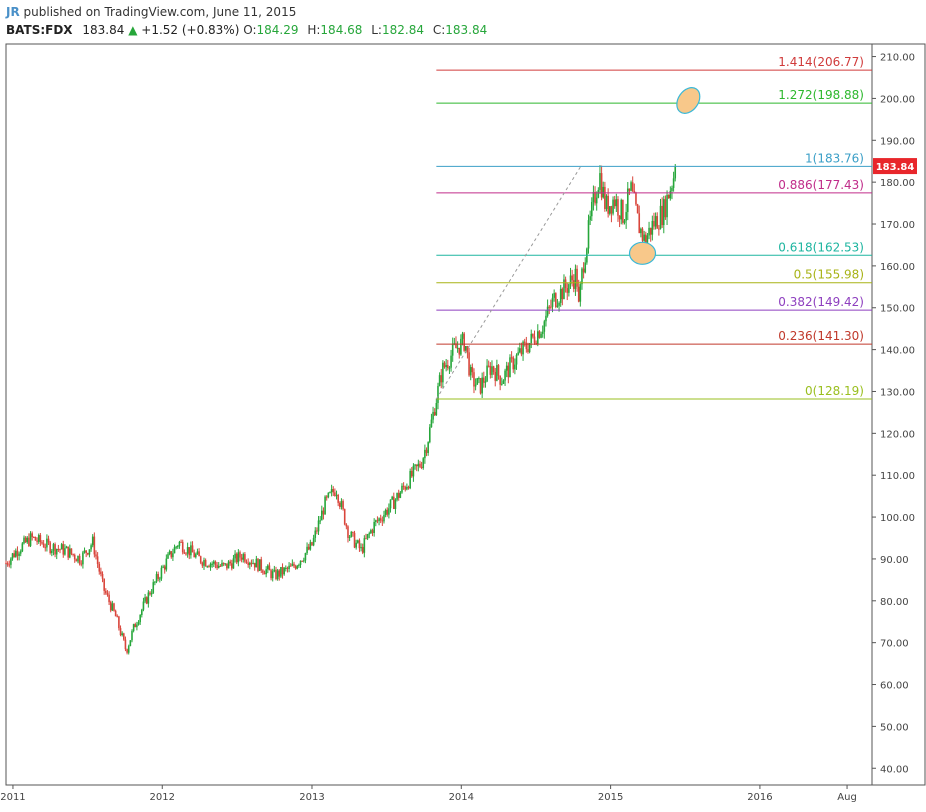 Image resolution: width=926 pixels, height=812 pixels. I want to click on x-tick-label: 2014, so click(461, 797).